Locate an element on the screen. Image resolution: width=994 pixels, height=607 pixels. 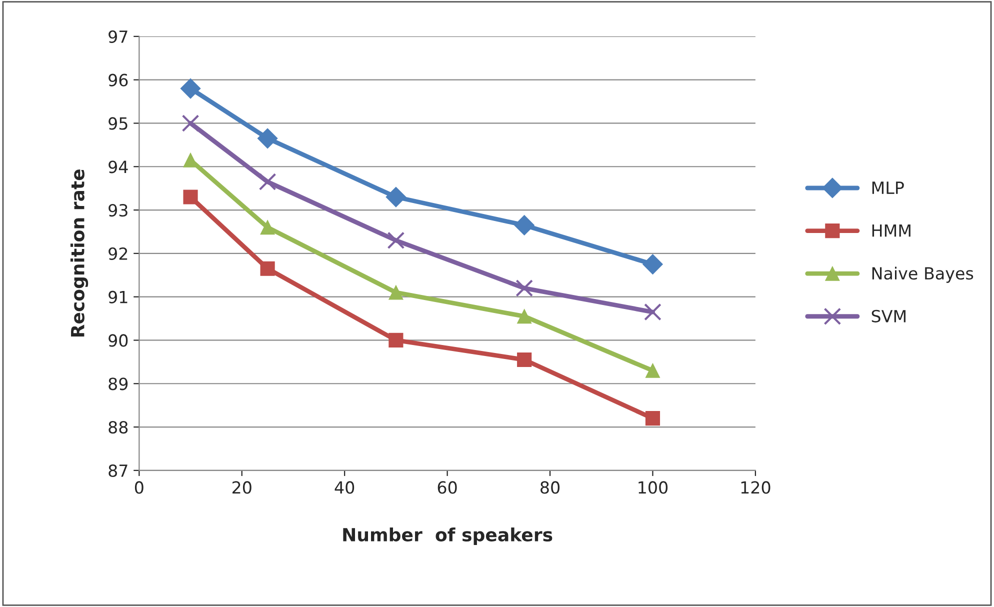
y-tick-label: 94 is located at coordinates (118, 167).